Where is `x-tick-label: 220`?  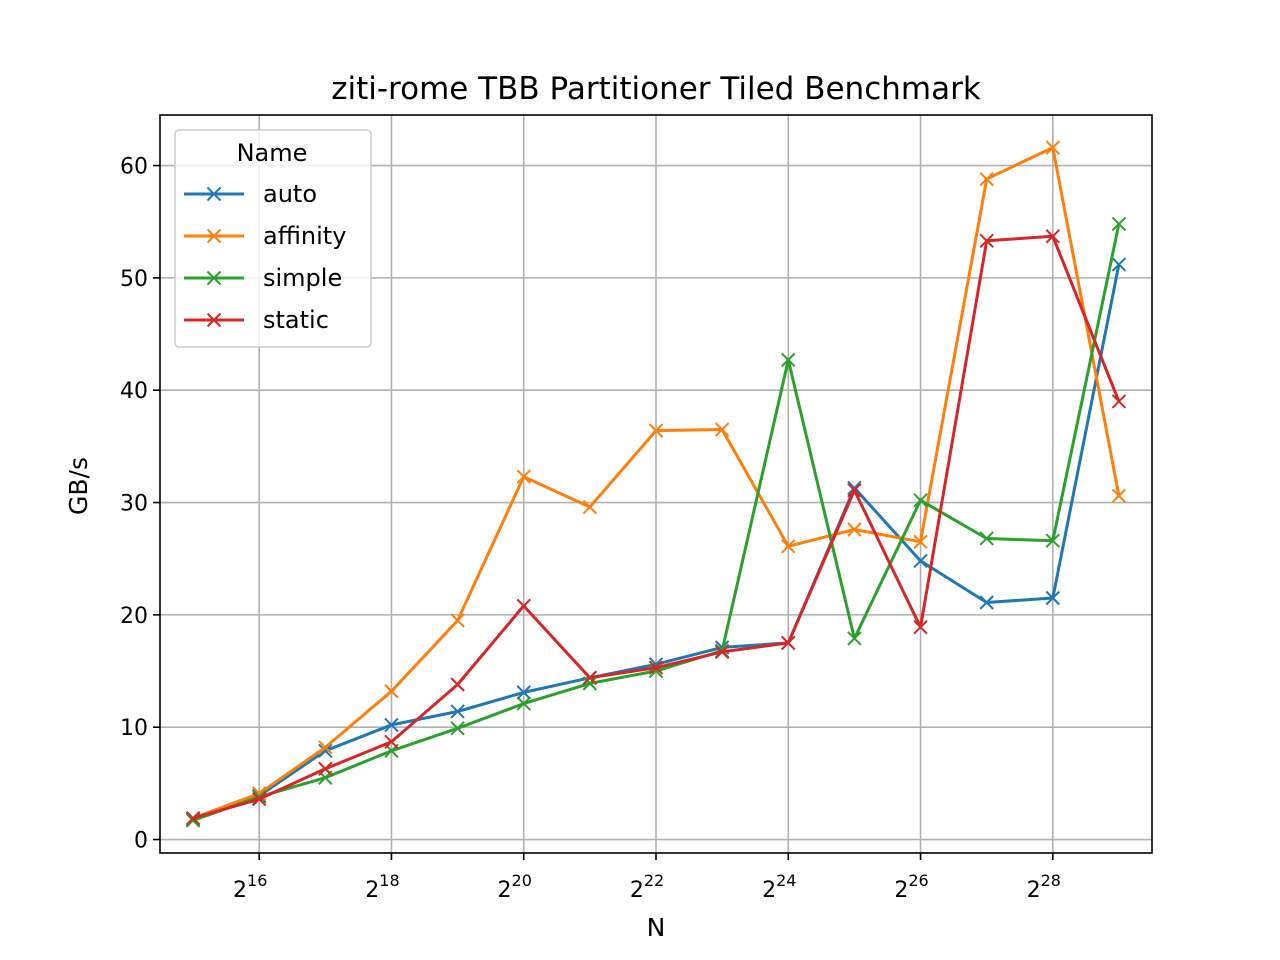
x-tick-label: 220 is located at coordinates (515, 887).